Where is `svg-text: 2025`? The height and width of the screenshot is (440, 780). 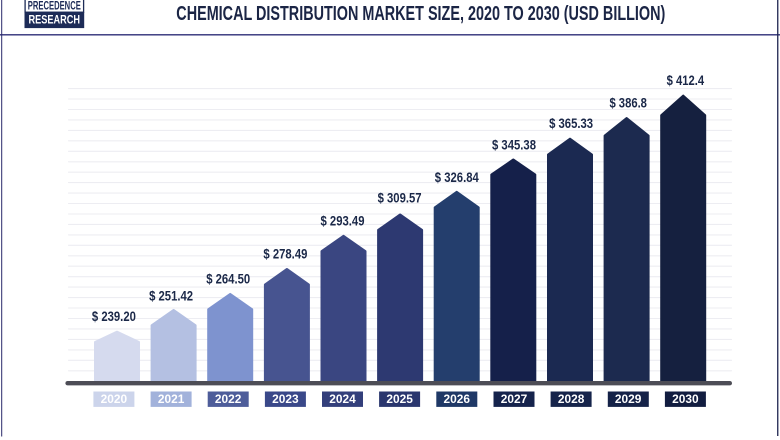
svg-text: 2025 is located at coordinates (399, 399).